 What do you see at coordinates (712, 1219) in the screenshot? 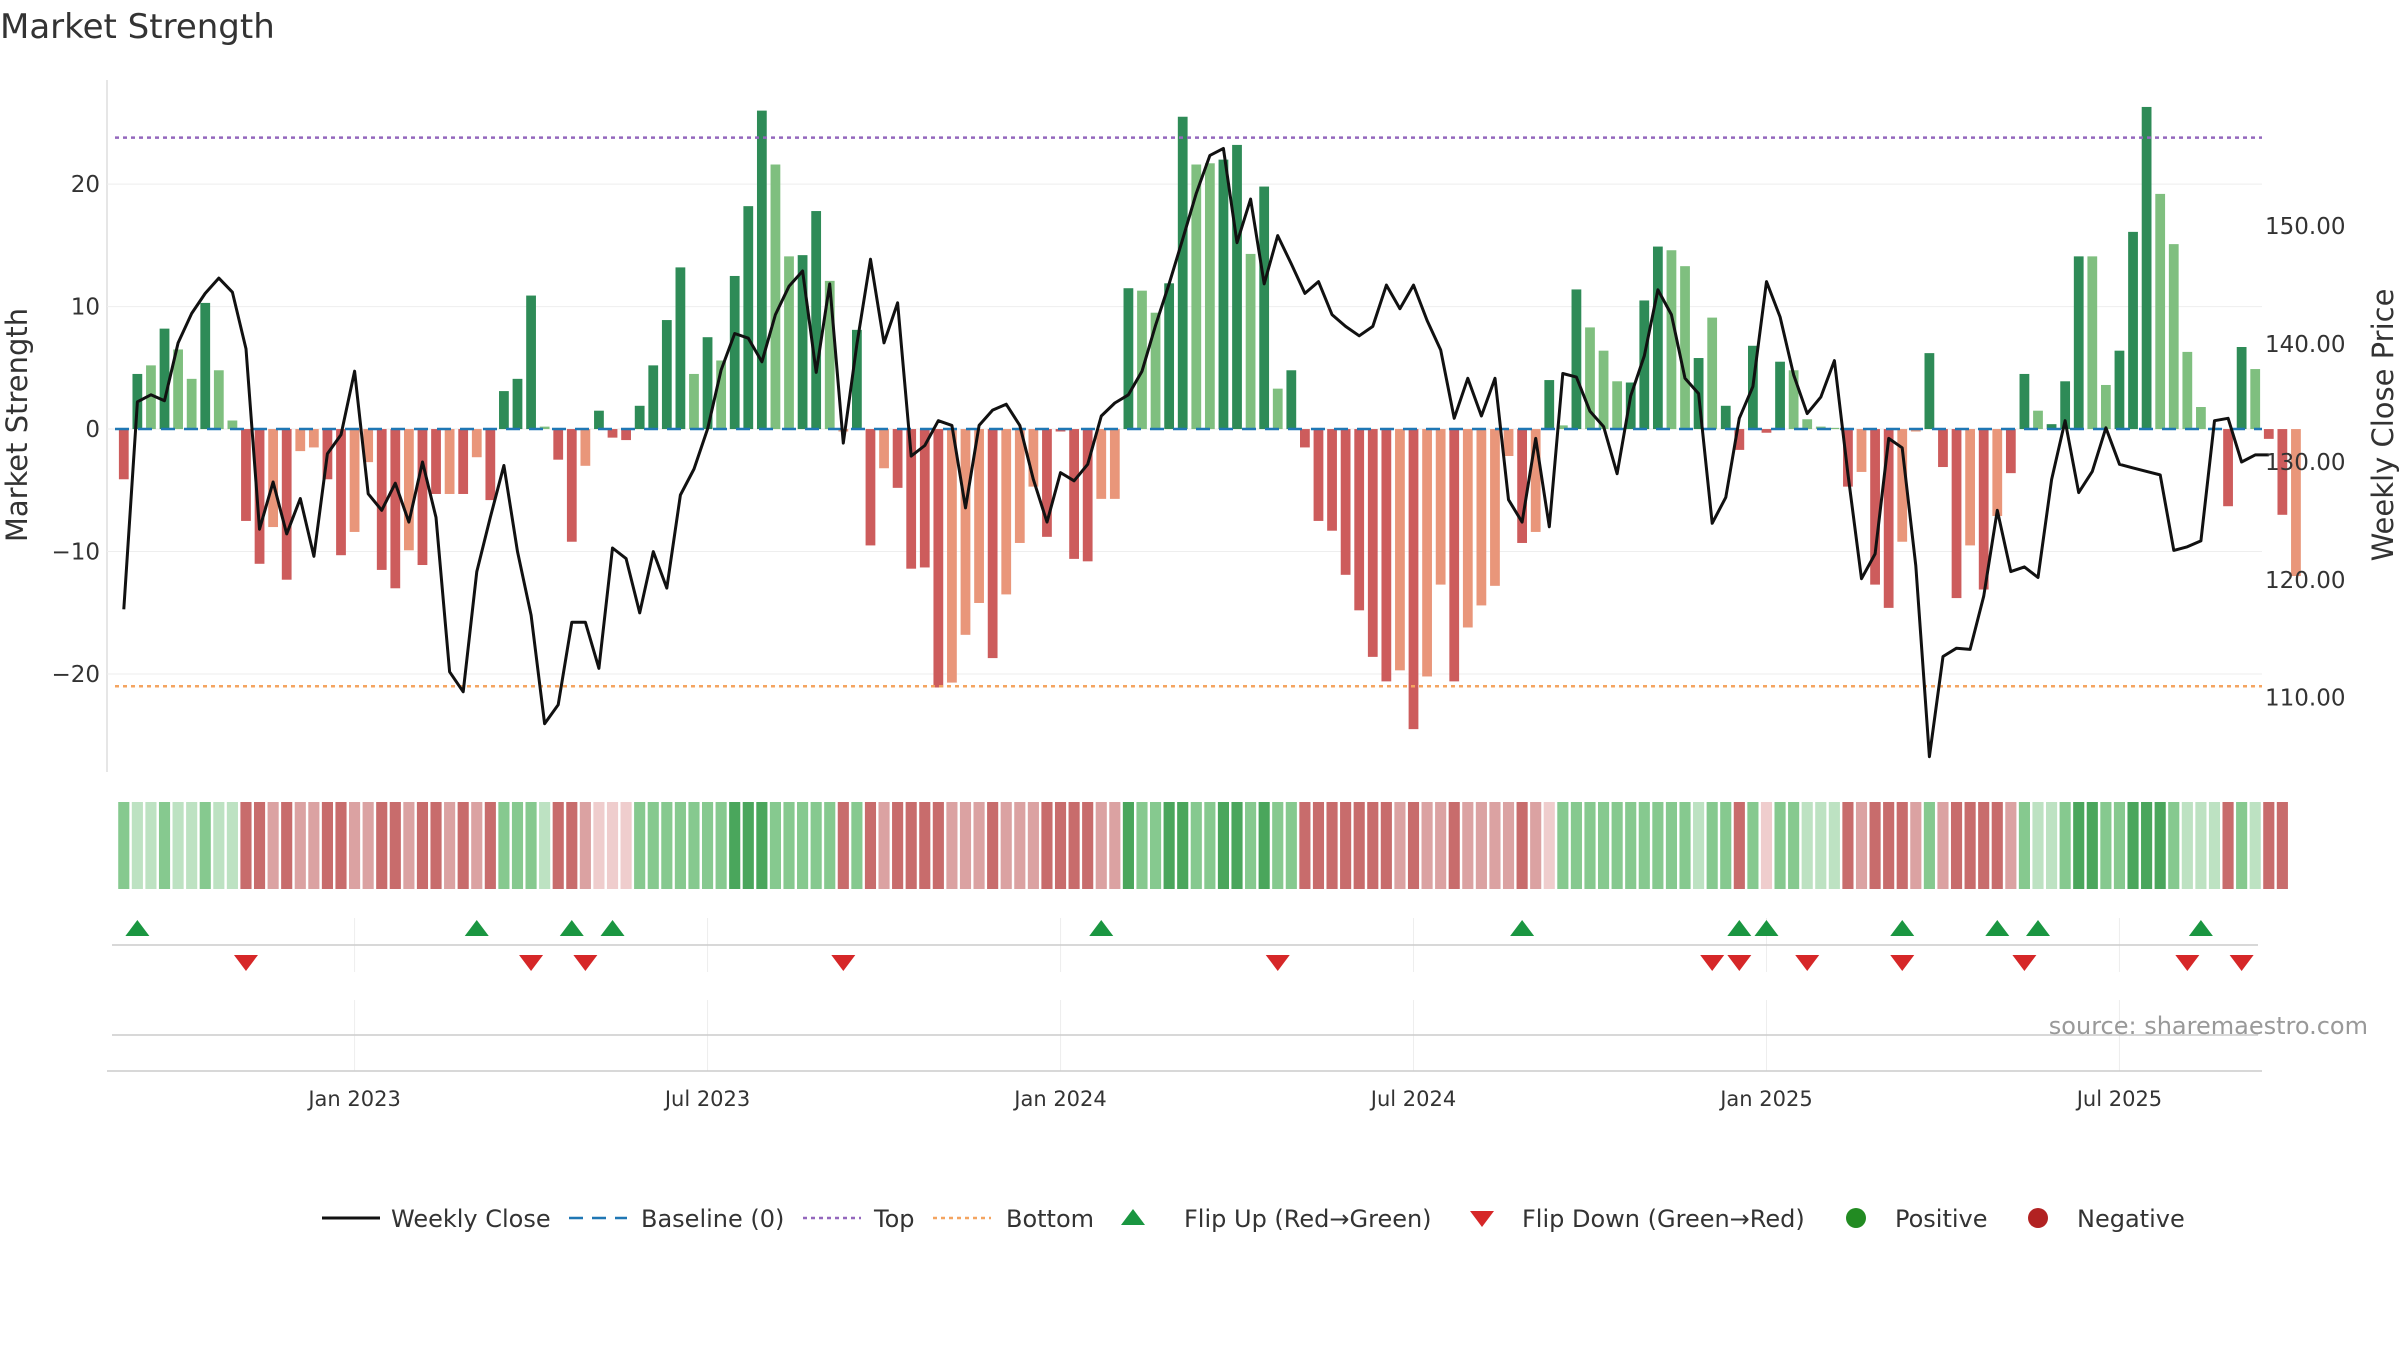
I see `legend-baseline-label: Baseline (0)` at bounding box center [712, 1219].